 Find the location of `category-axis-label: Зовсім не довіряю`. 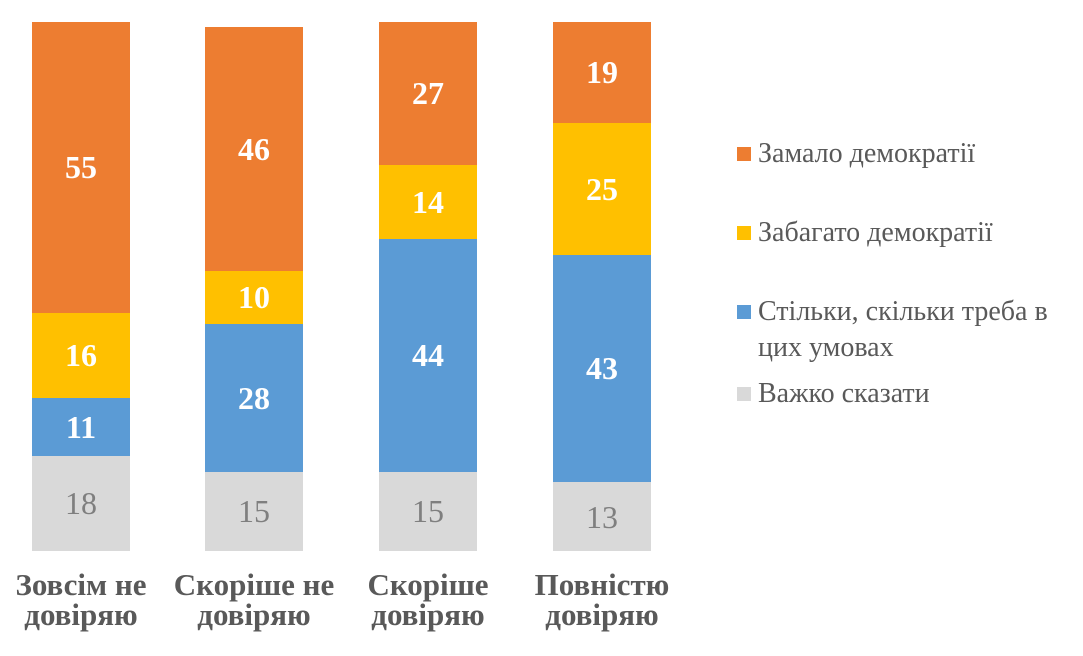

category-axis-label: Зовсім не довіряю is located at coordinates (81, 599).